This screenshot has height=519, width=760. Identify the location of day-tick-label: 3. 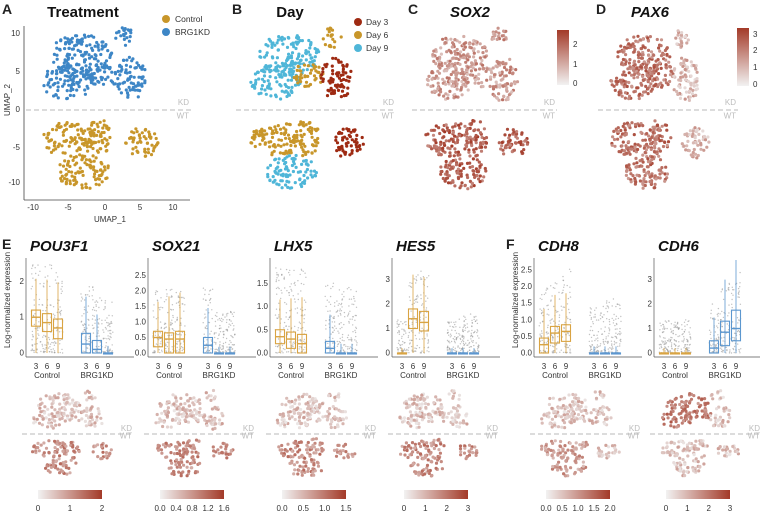
(330, 366).